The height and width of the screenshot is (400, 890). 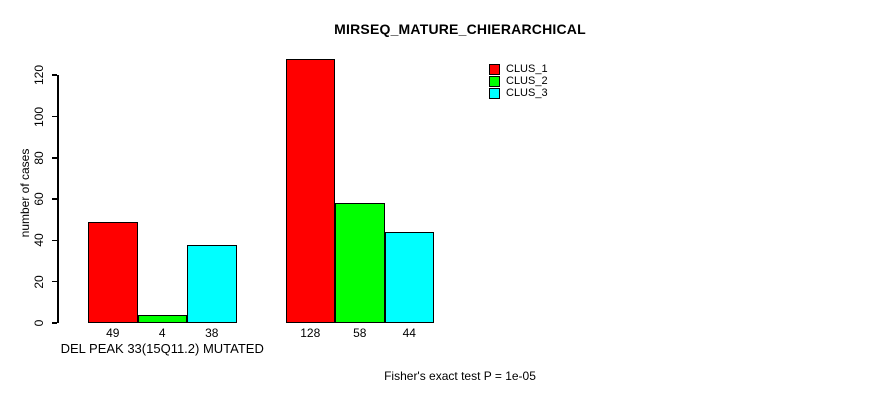 What do you see at coordinates (527, 93) in the screenshot?
I see `legend-label: CLUS_3` at bounding box center [527, 93].